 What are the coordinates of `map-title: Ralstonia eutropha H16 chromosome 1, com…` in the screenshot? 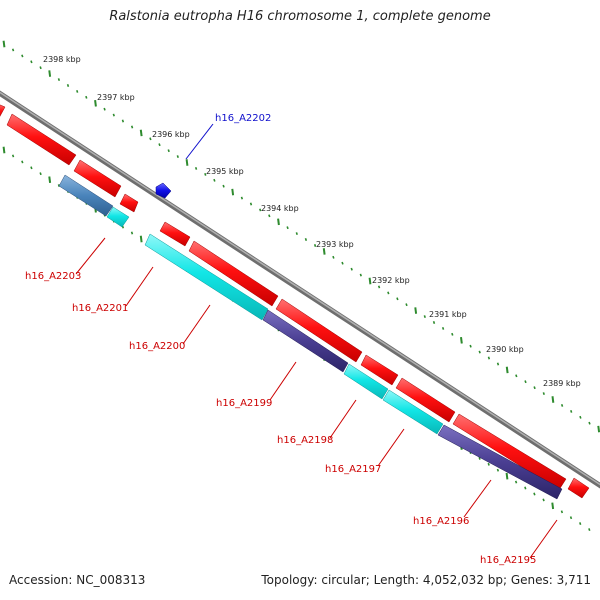 It's located at (300, 16).